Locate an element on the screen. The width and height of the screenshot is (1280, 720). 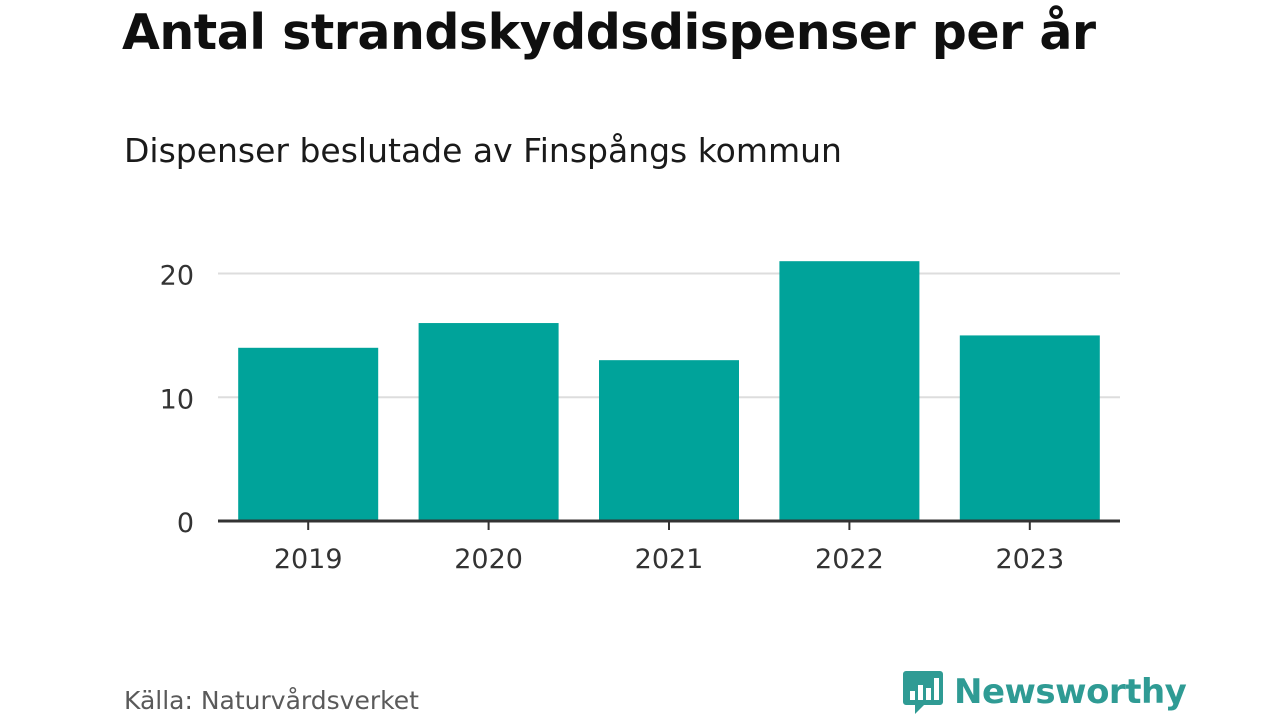
x-tick-label: 2021 is located at coordinates (669, 559).